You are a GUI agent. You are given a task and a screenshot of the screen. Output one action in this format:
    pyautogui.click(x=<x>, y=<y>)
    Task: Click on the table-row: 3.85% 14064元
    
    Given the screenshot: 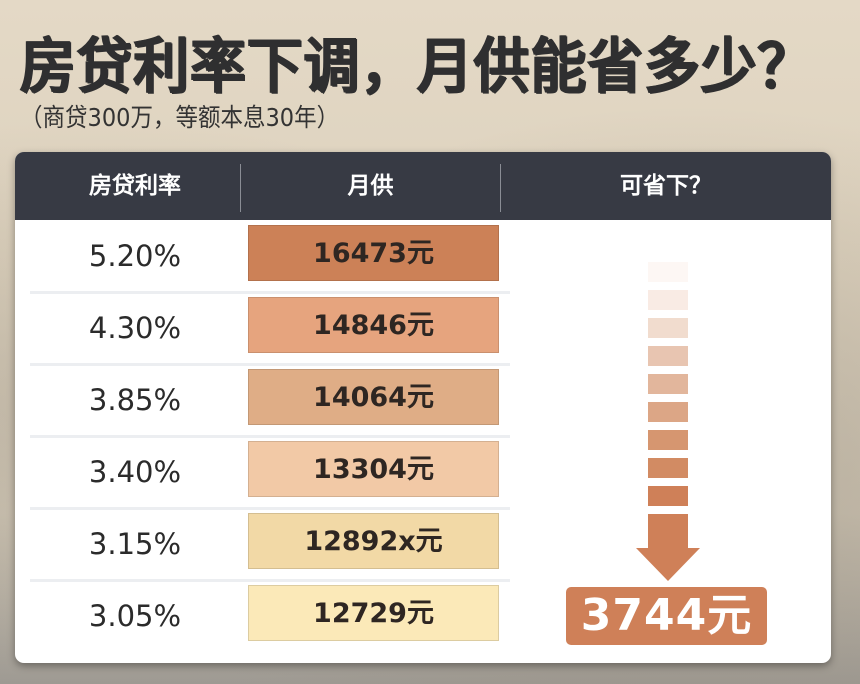 What is the action you would take?
    pyautogui.click(x=262, y=401)
    